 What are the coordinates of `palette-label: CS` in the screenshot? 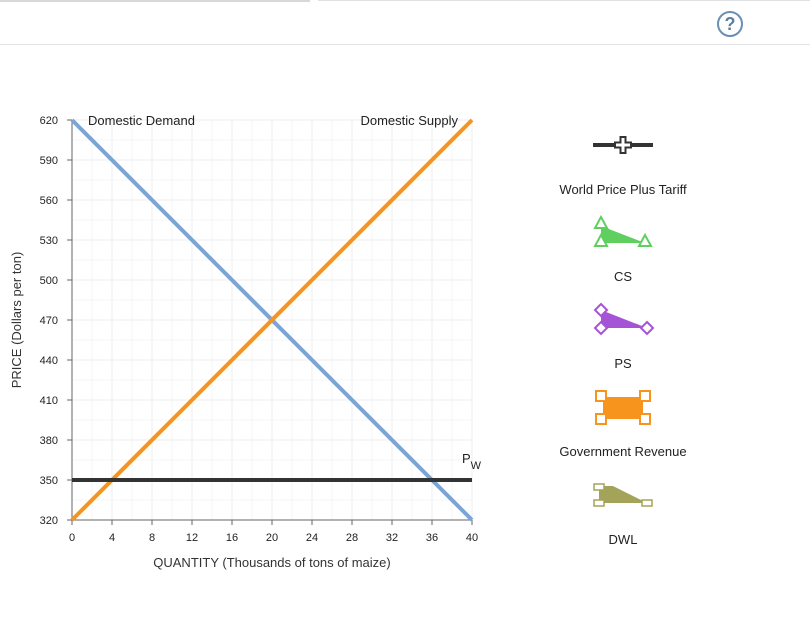 It's located at (623, 276).